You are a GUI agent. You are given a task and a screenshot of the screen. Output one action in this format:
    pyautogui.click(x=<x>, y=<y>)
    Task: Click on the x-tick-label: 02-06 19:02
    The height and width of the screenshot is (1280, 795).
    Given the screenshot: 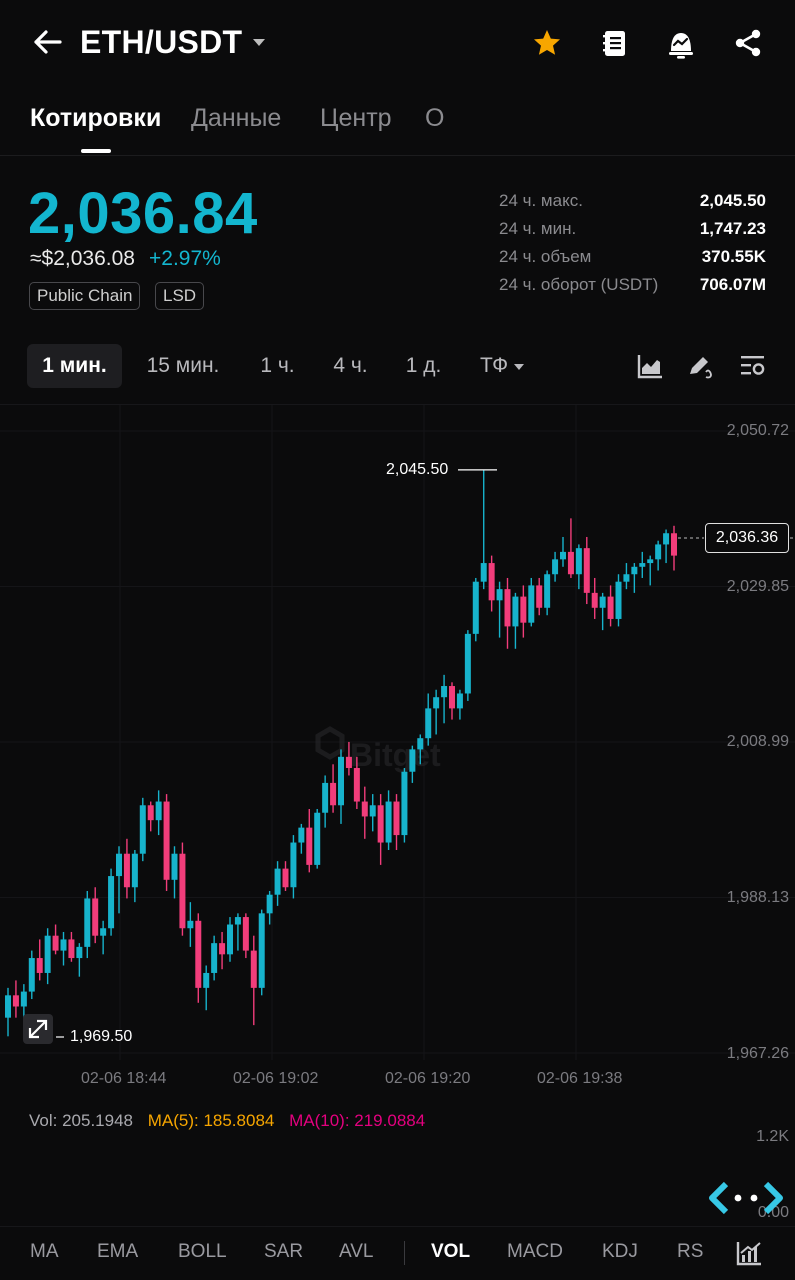 What is the action you would take?
    pyautogui.click(x=276, y=1078)
    